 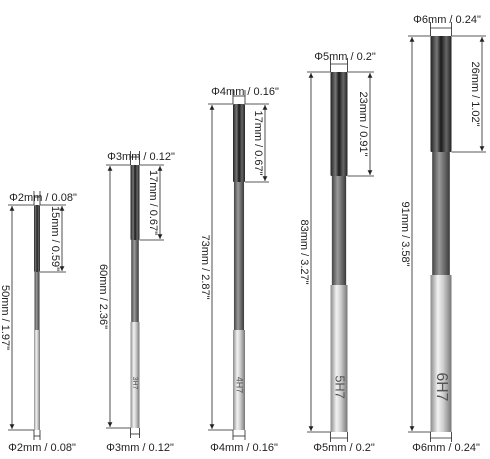 I want to click on shank-marking: 6H7, so click(x=441, y=387).